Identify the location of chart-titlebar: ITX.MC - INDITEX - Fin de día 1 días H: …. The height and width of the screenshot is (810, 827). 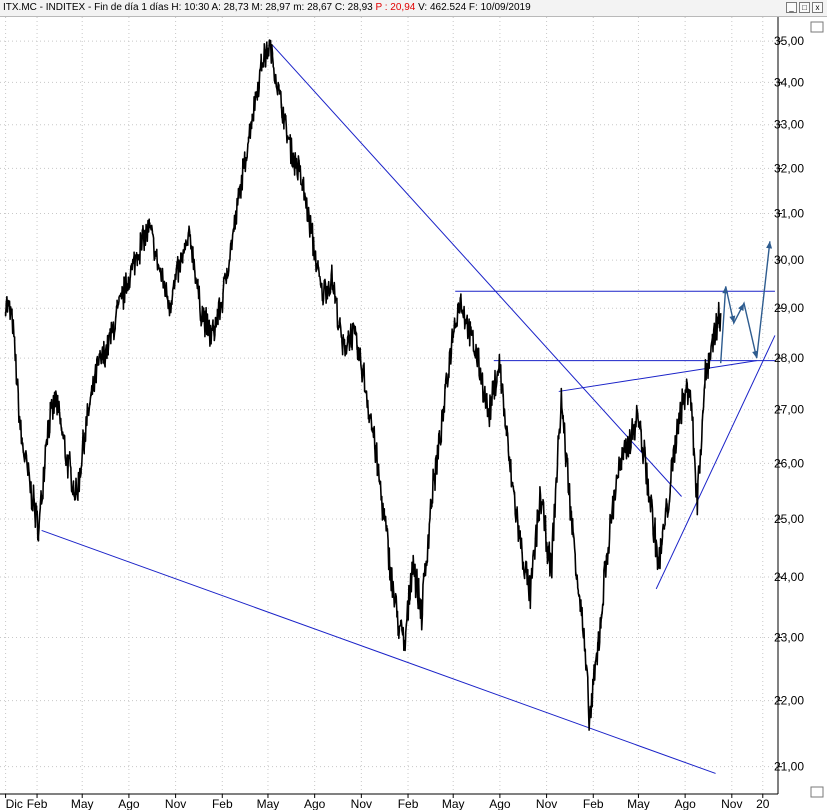
(413, 8).